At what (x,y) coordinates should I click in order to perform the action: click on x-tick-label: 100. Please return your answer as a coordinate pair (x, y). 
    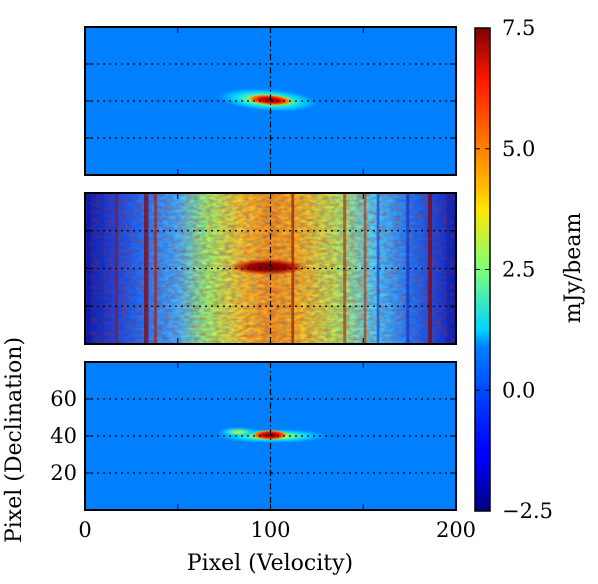
    Looking at the image, I should click on (270, 530).